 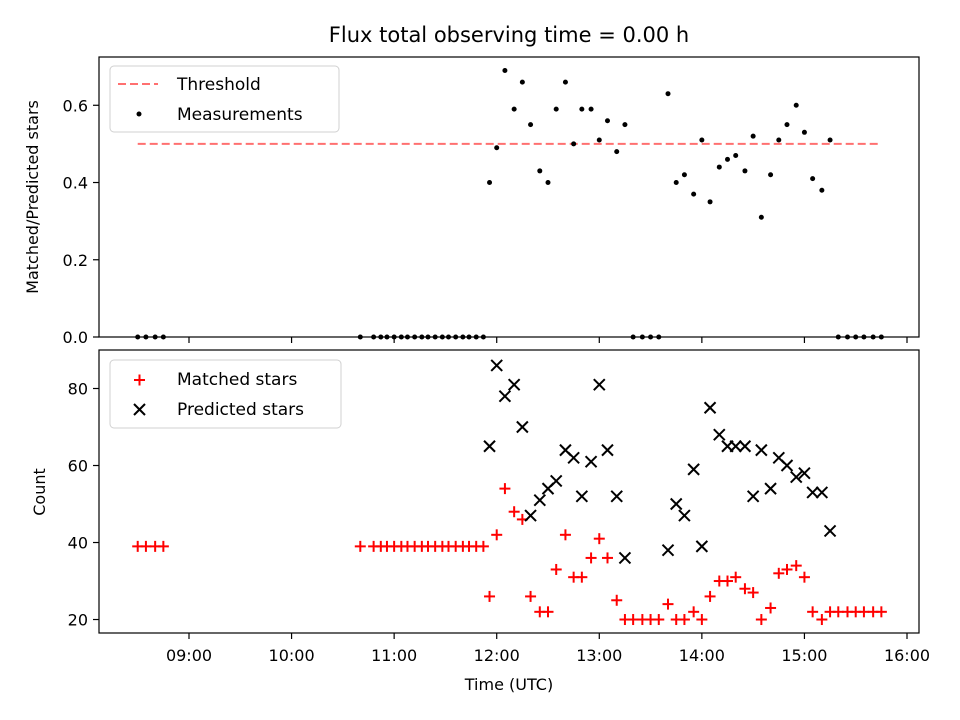 What do you see at coordinates (75, 105) in the screenshot?
I see `y-tick-label: 0.6` at bounding box center [75, 105].